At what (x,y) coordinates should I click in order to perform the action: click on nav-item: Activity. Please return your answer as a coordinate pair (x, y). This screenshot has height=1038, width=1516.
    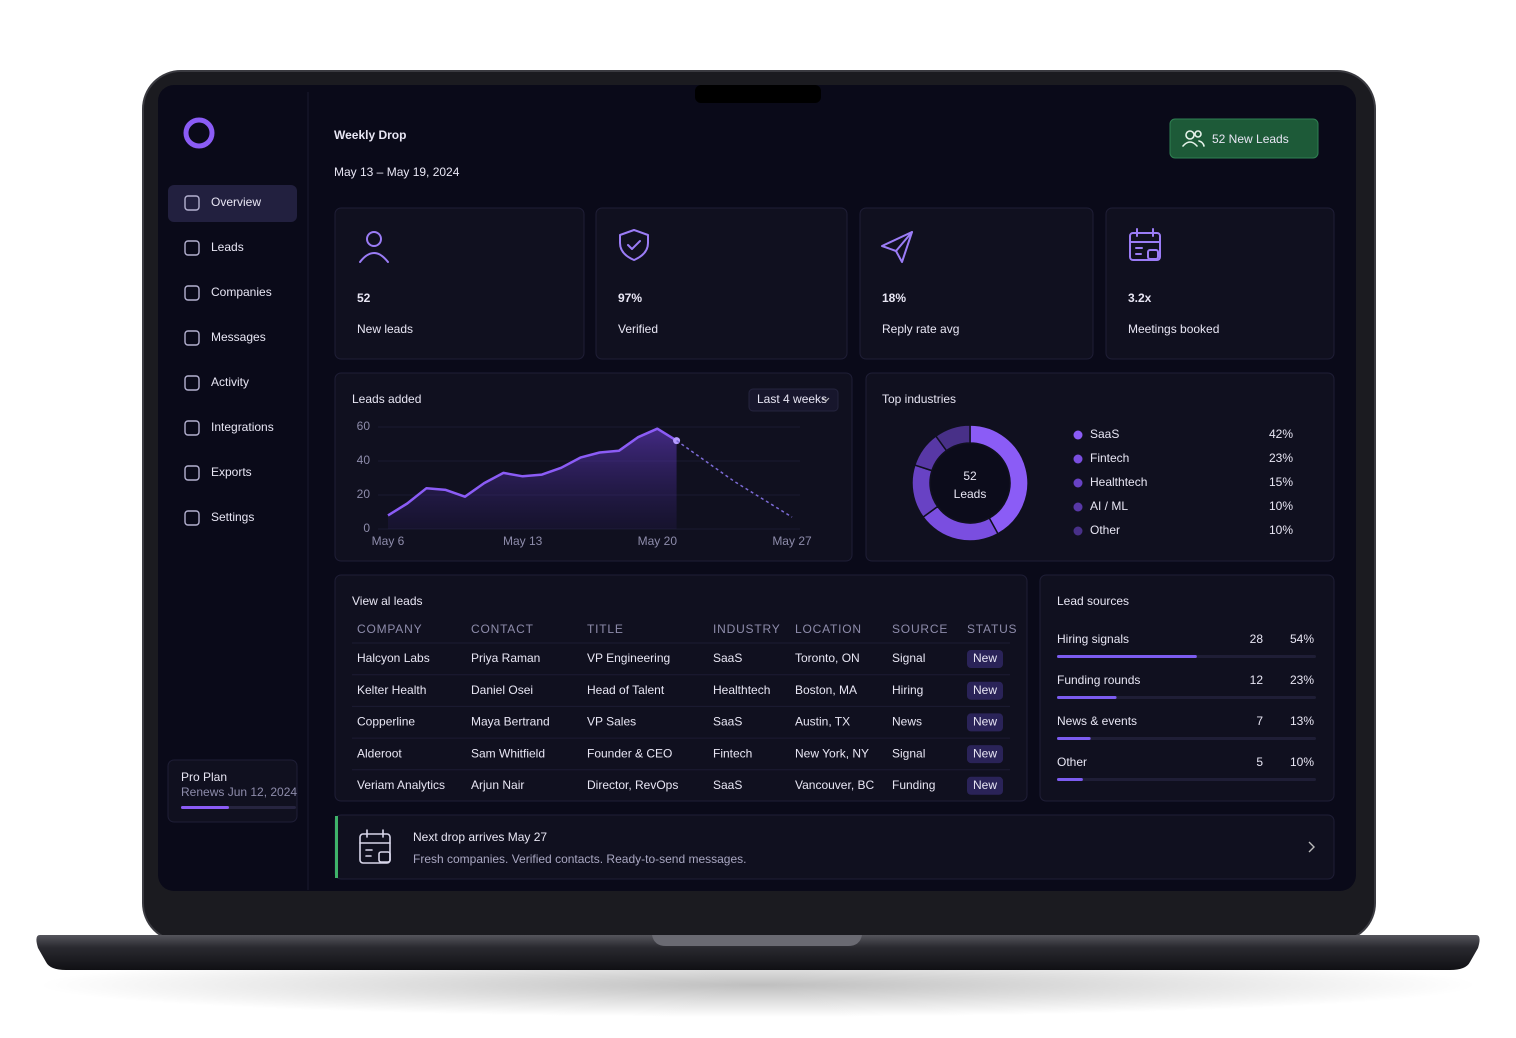
    Looking at the image, I should click on (230, 382).